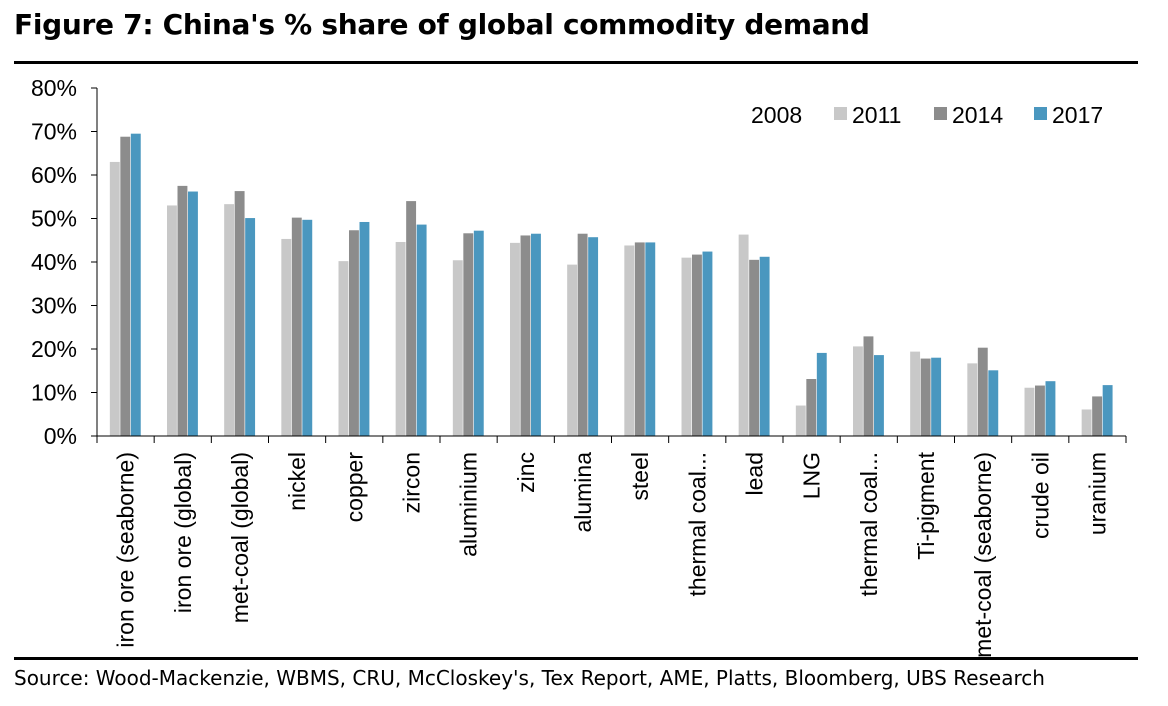  I want to click on x-category-label: aluminium, so click(469, 504).